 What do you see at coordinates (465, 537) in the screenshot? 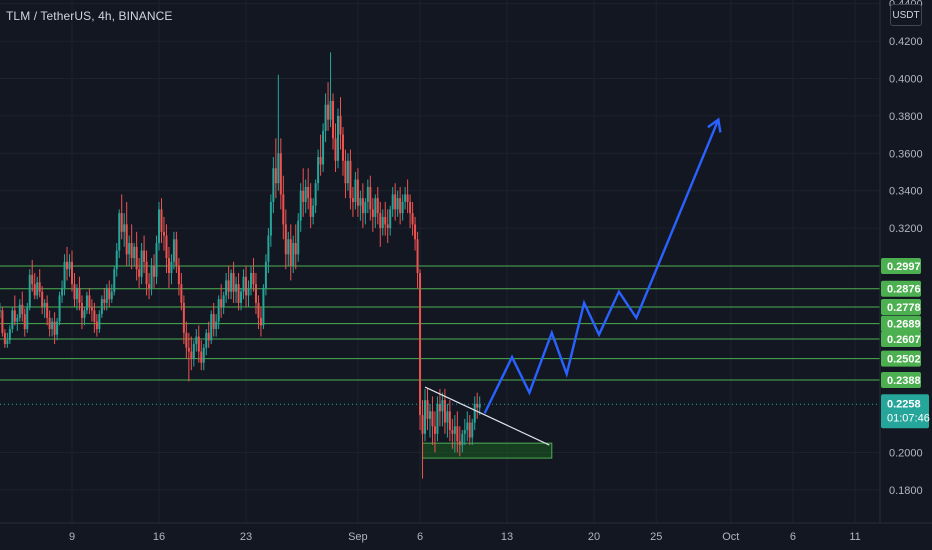
I see `time-axis: 9 16 23 Sep 6 13 20 25 Oct 6 11` at bounding box center [465, 537].